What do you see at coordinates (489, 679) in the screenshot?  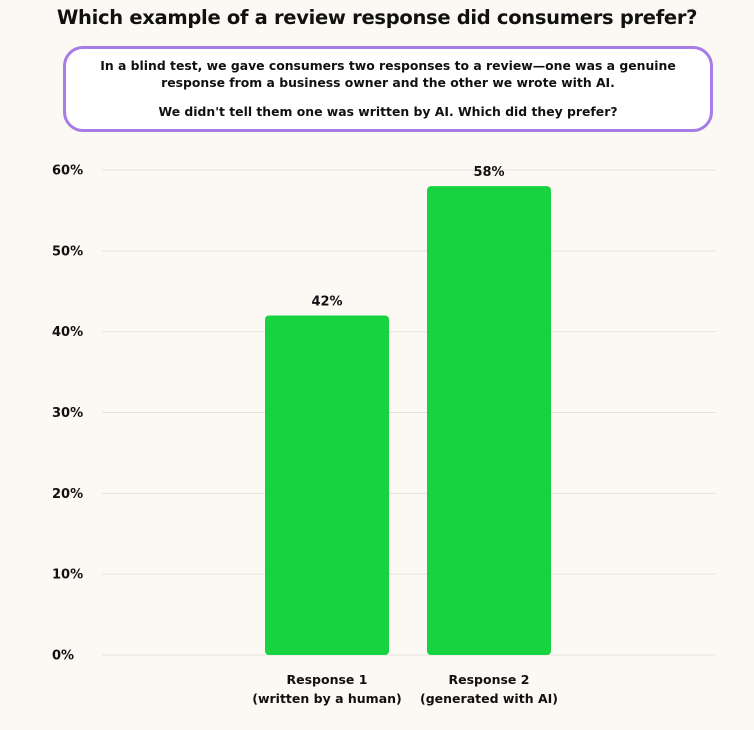 I see `x-tick-label: Response 2` at bounding box center [489, 679].